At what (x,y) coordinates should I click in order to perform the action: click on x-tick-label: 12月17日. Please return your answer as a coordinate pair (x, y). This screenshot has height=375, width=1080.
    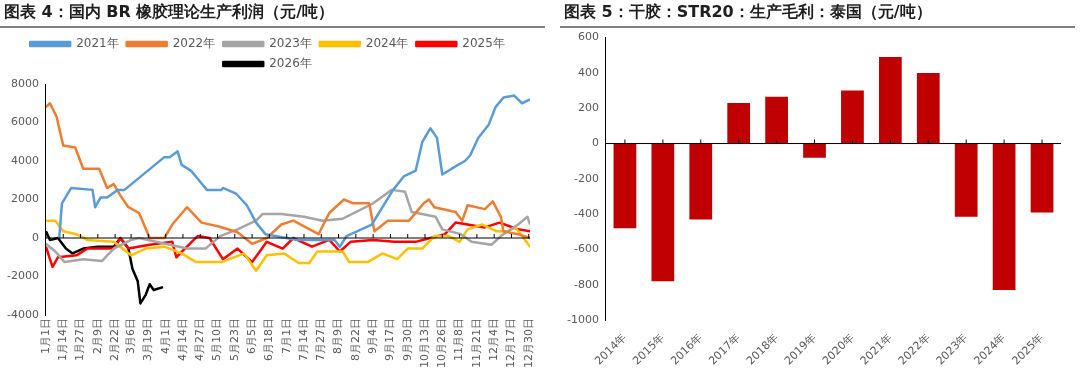
    Looking at the image, I should click on (511, 343).